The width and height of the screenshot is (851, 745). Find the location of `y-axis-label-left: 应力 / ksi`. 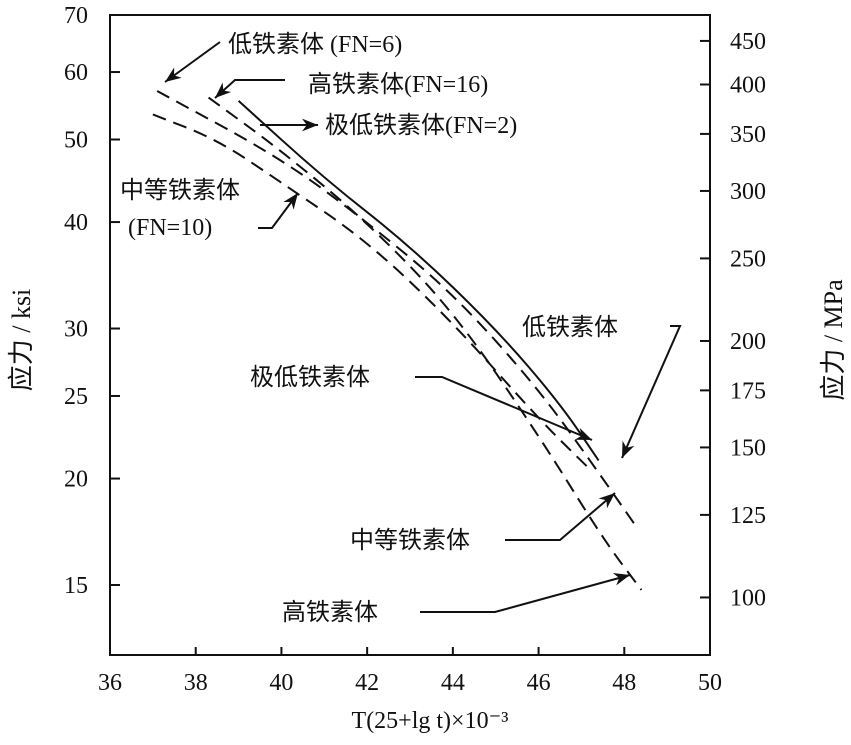

y-axis-label-left: 应力 / ksi is located at coordinates (21, 340).